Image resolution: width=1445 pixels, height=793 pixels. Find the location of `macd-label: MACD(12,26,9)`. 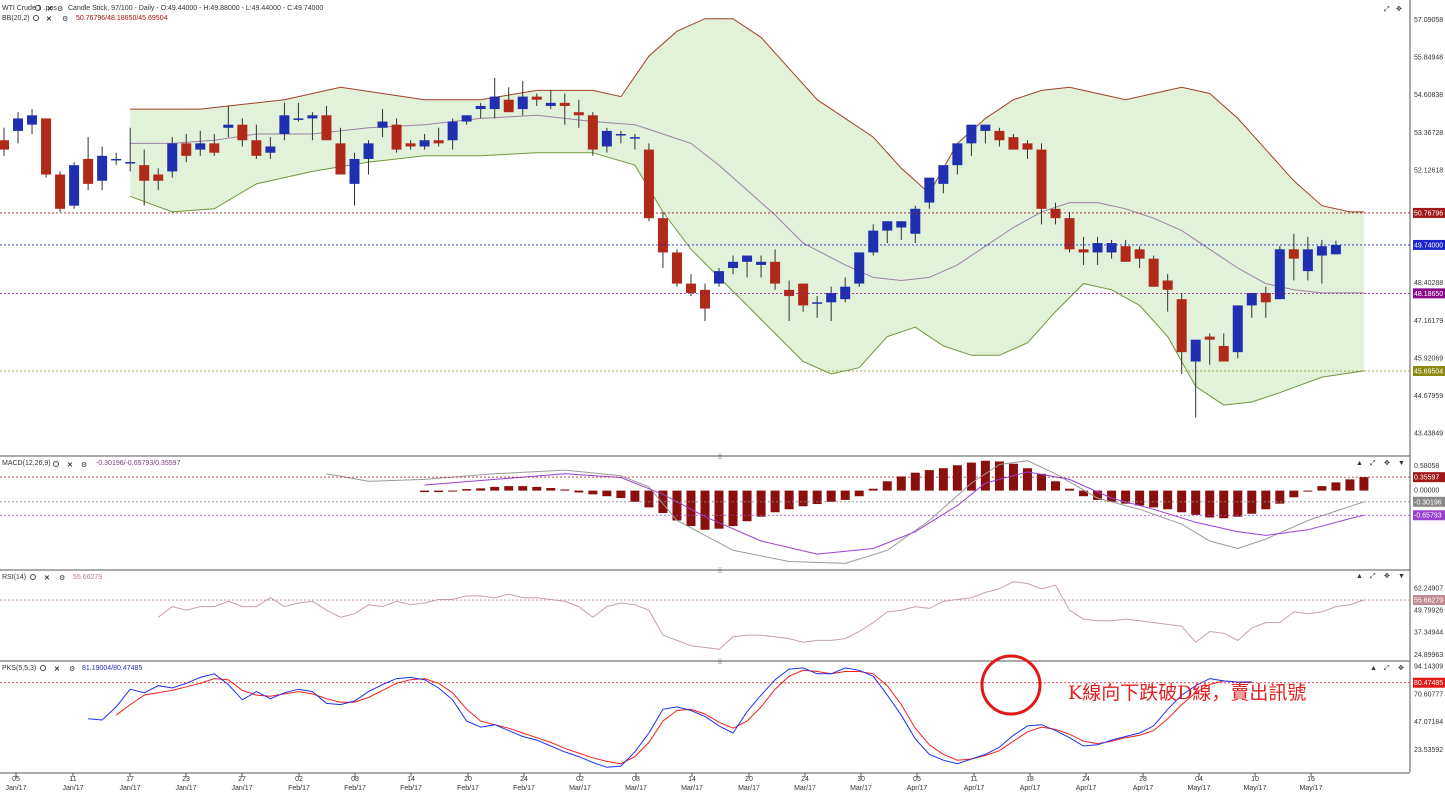

macd-label: MACD(12,26,9) is located at coordinates (26, 463).